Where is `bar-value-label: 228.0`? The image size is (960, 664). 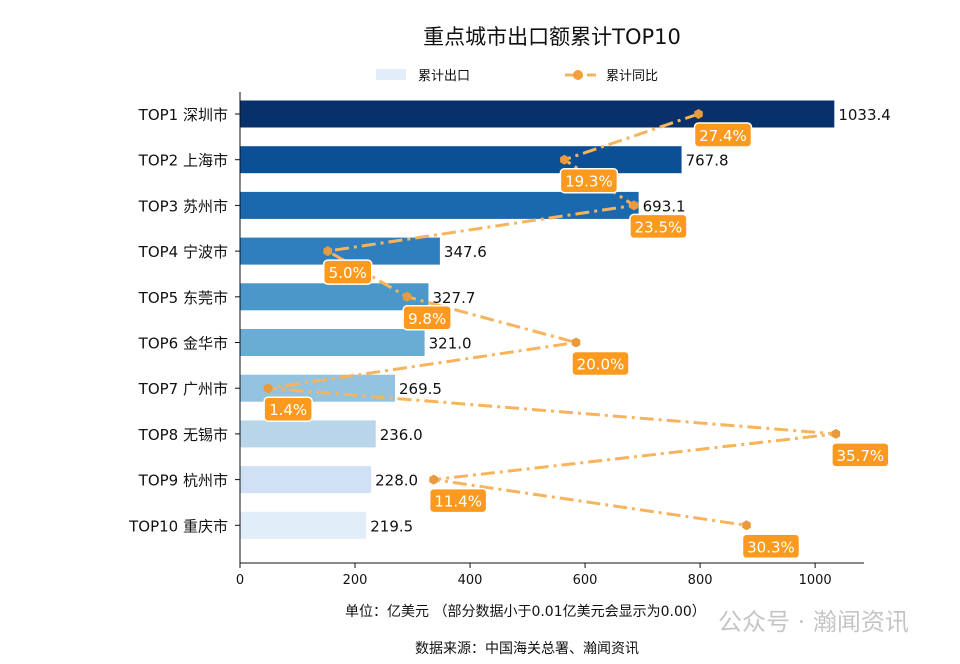
bar-value-label: 228.0 is located at coordinates (396, 481).